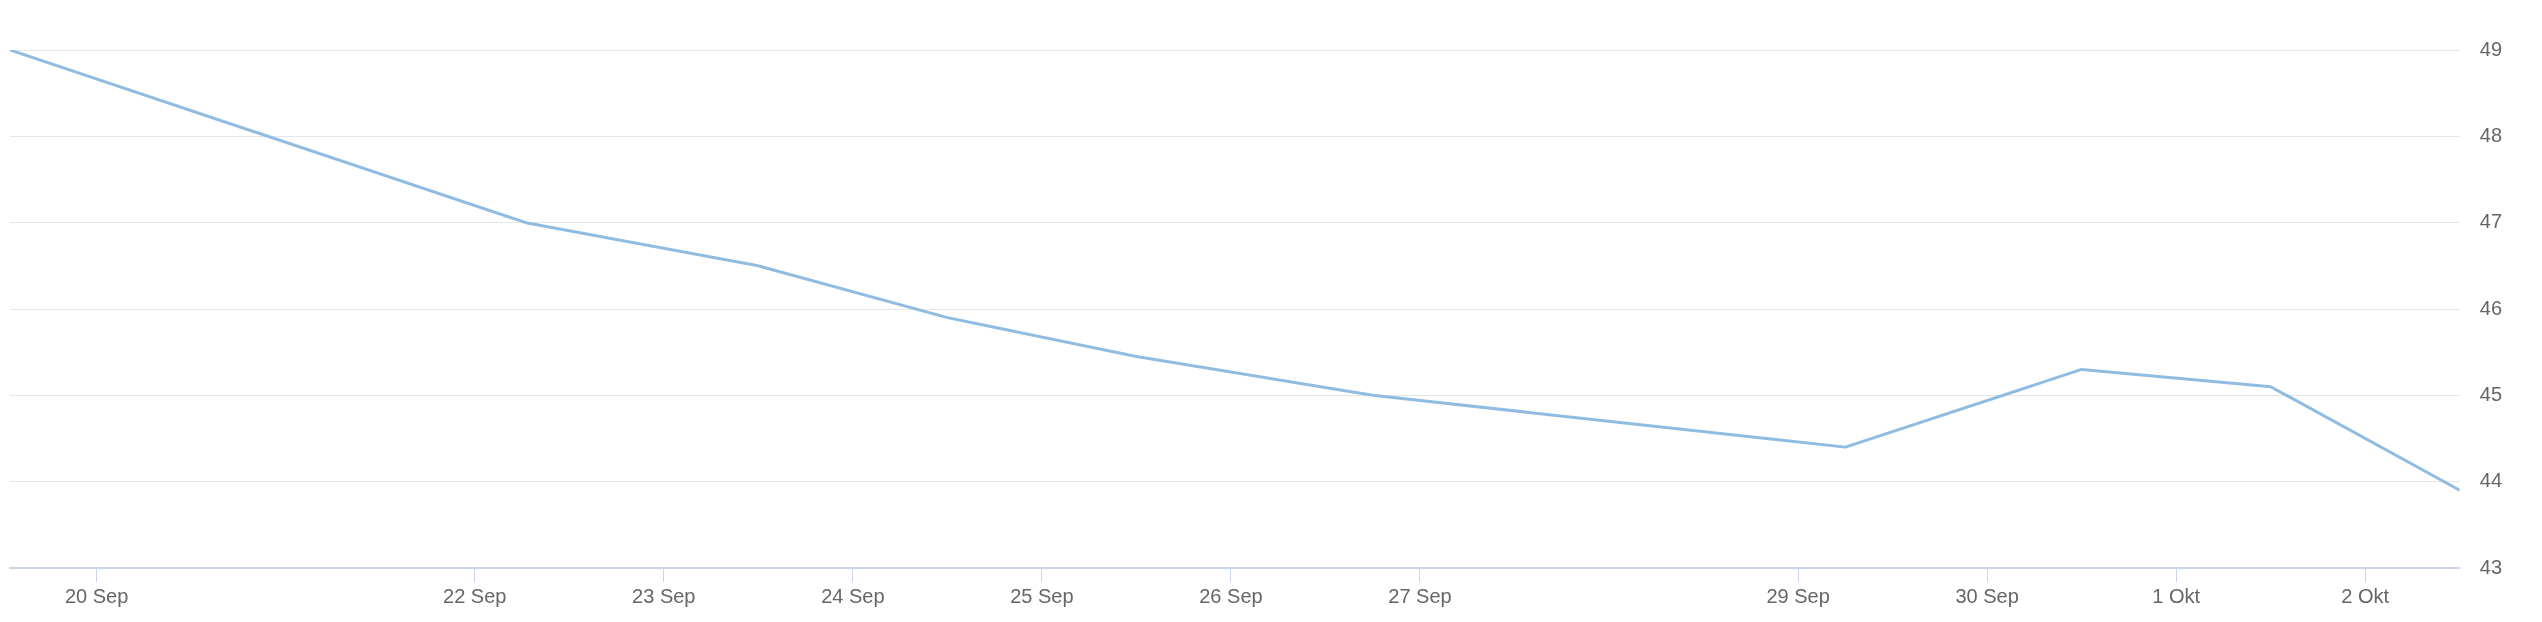  What do you see at coordinates (1798, 595) in the screenshot?
I see `x-tick-label: 29 Sep` at bounding box center [1798, 595].